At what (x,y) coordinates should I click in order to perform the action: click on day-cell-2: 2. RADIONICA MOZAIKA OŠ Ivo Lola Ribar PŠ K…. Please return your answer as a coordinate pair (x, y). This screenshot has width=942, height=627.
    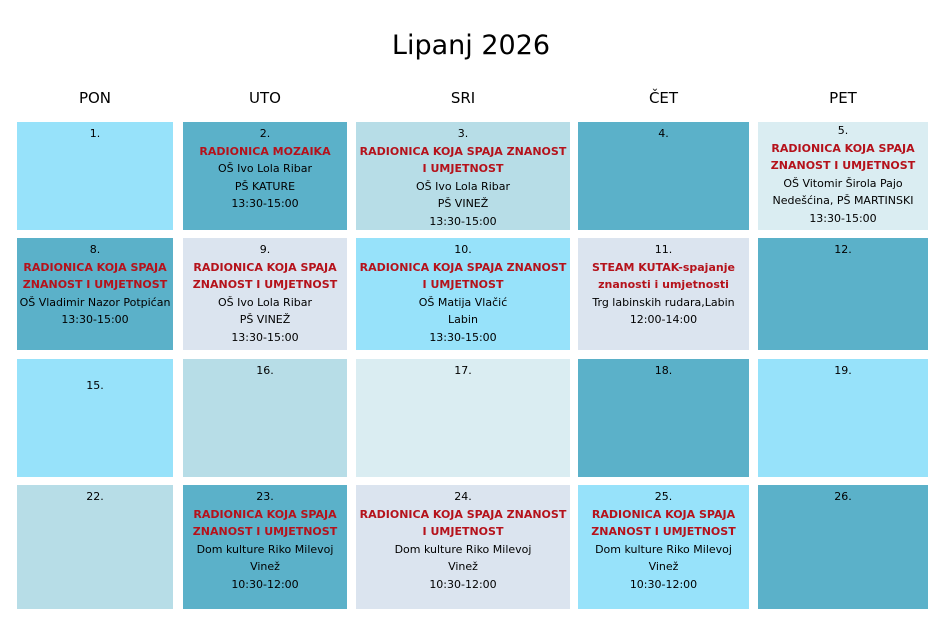
    Looking at the image, I should click on (265, 176).